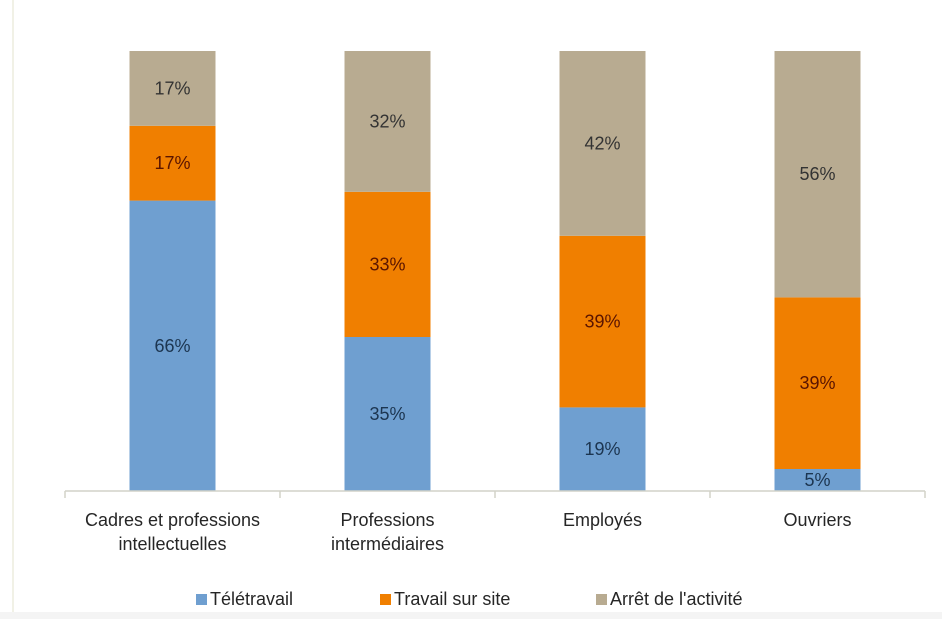 This screenshot has width=942, height=619. Describe the element at coordinates (387, 520) in the screenshot. I see `category-label: Professions` at that location.